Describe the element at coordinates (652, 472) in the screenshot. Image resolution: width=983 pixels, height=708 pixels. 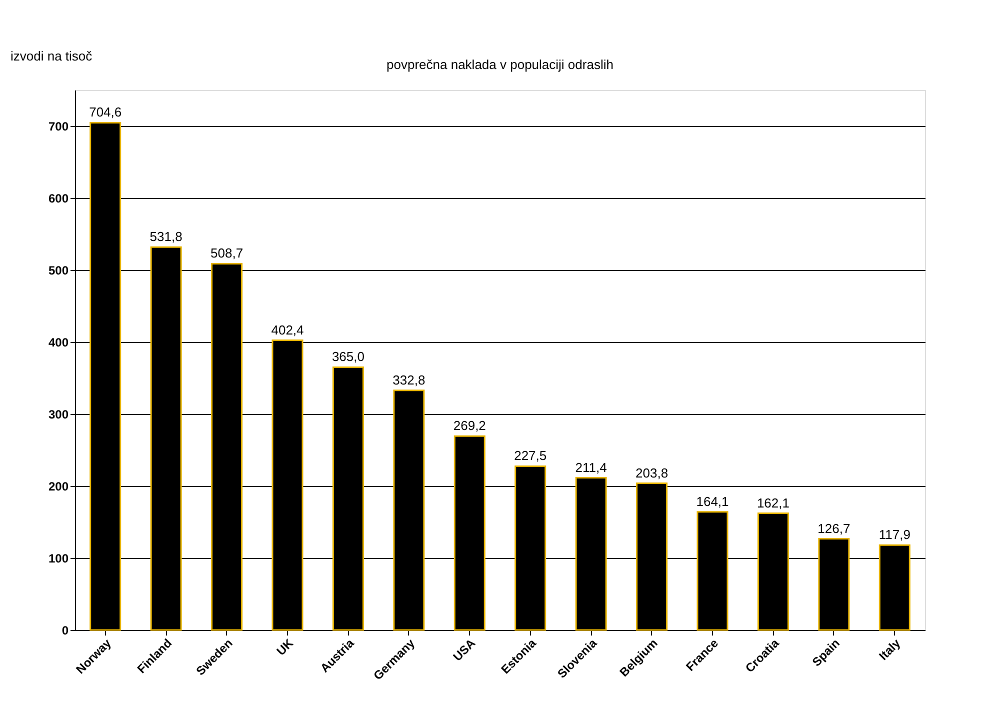
I see `data-label: 203,8` at that location.